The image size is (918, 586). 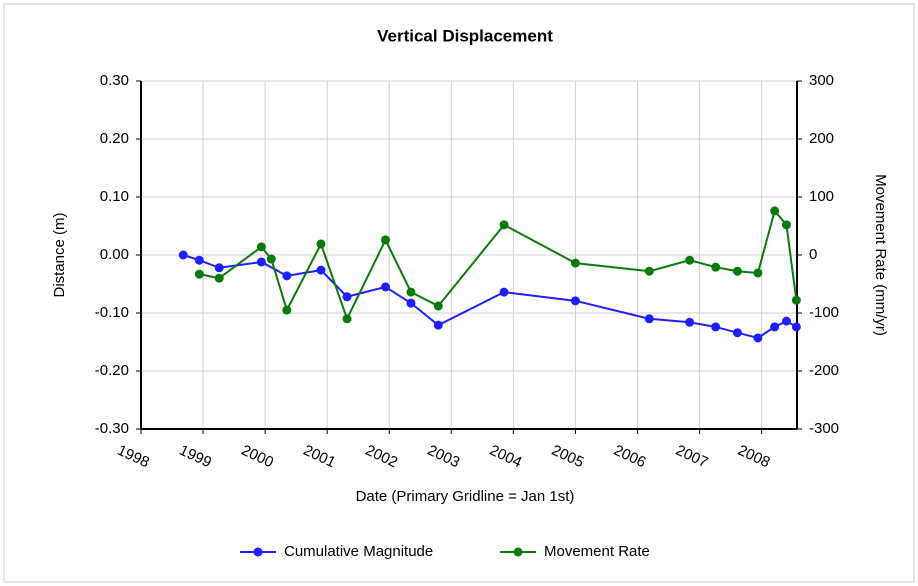 I want to click on legend-label: Cumulative Magnitude, so click(x=358, y=551).